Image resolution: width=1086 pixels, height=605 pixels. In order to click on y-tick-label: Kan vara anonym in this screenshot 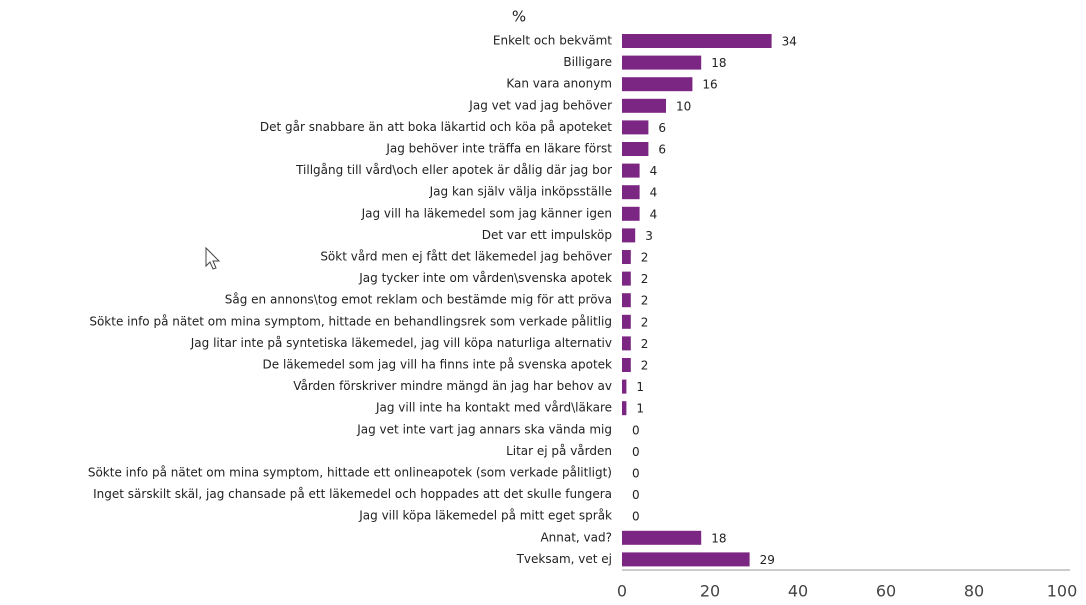, I will do `click(559, 84)`.